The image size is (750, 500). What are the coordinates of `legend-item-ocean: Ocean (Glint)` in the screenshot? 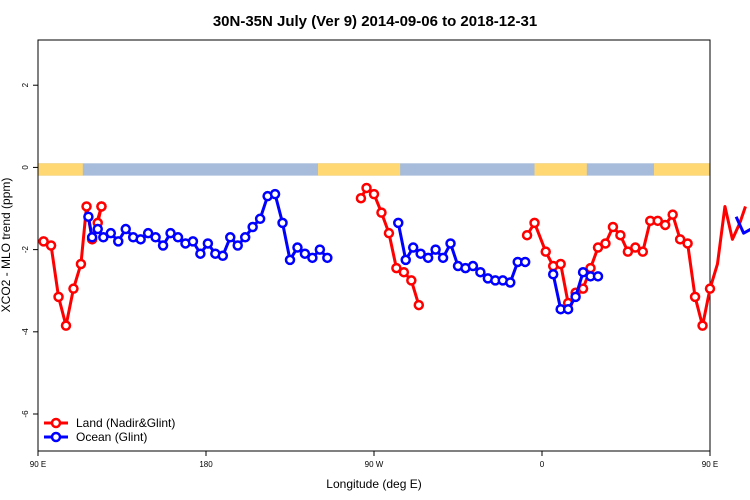 It's located at (95, 437).